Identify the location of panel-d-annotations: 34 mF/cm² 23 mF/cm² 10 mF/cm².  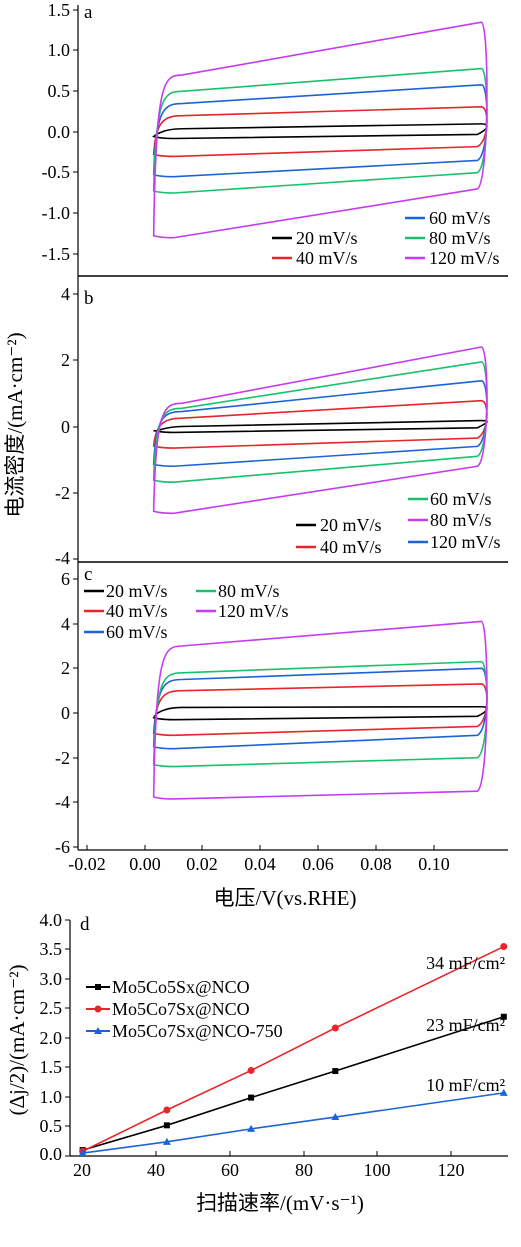
(465, 1024).